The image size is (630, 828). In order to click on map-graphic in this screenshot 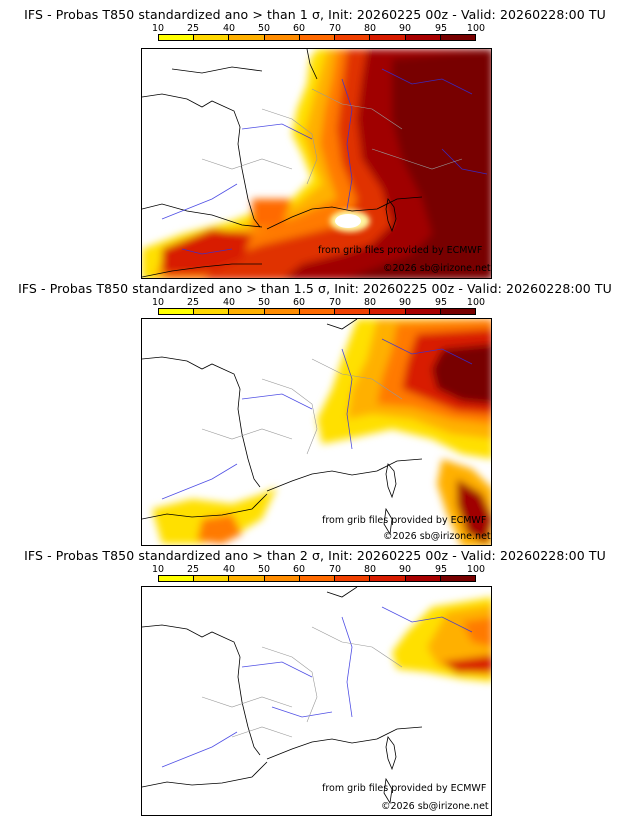, I will do `click(316, 696)`.